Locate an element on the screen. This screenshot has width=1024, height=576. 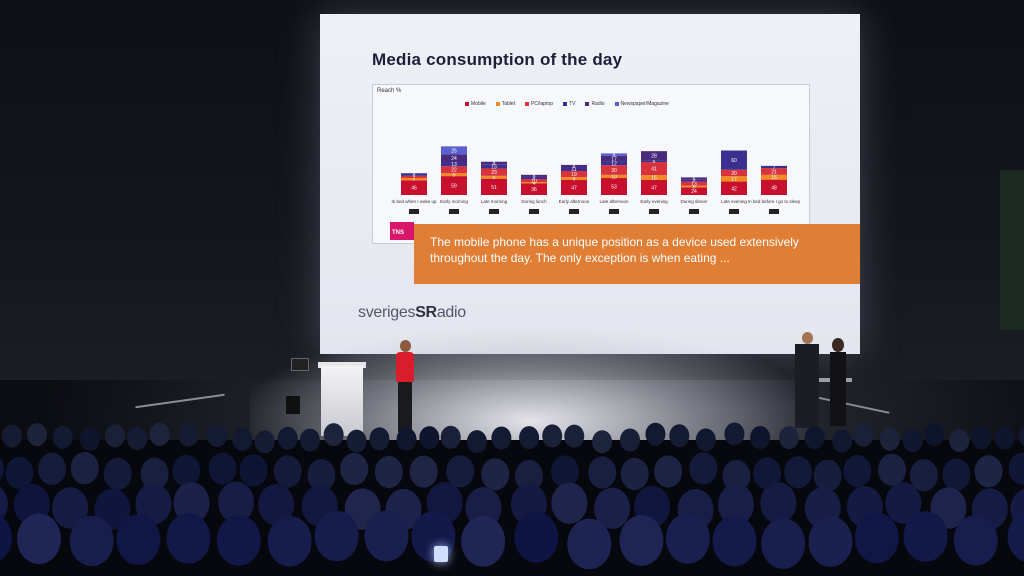
podium-top is located at coordinates (342, 365).